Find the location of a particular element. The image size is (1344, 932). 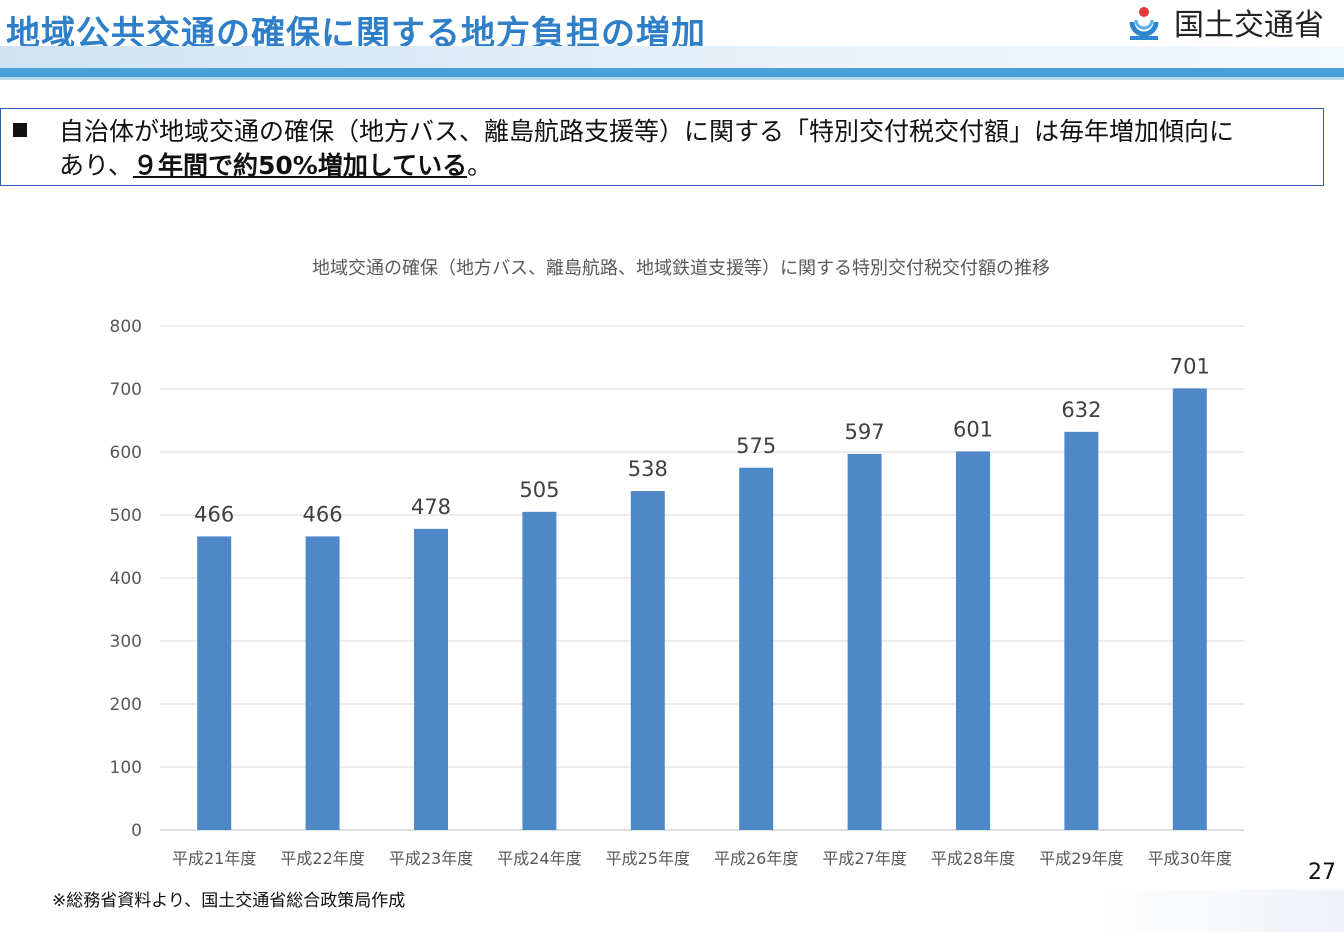

title-rule is located at coordinates (672, 72).